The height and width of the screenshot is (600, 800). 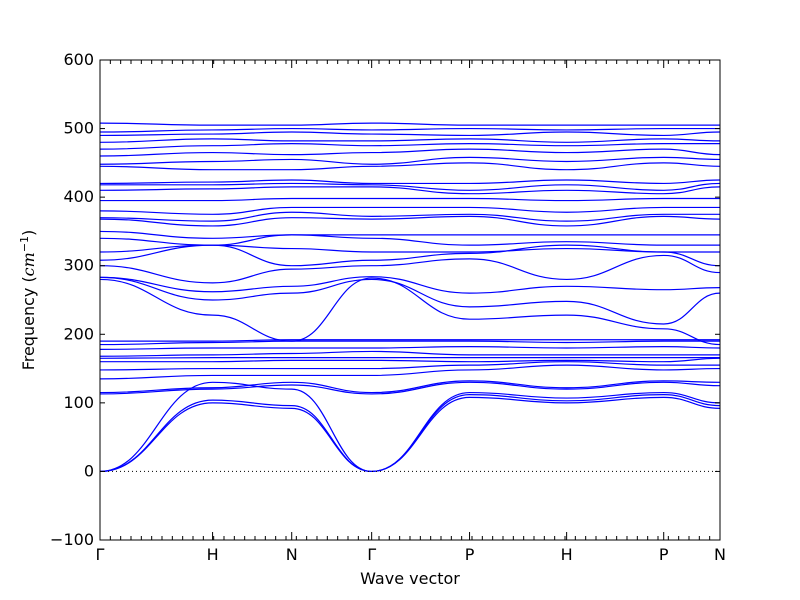 What do you see at coordinates (78, 196) in the screenshot?
I see `y-tick-label: 400` at bounding box center [78, 196].